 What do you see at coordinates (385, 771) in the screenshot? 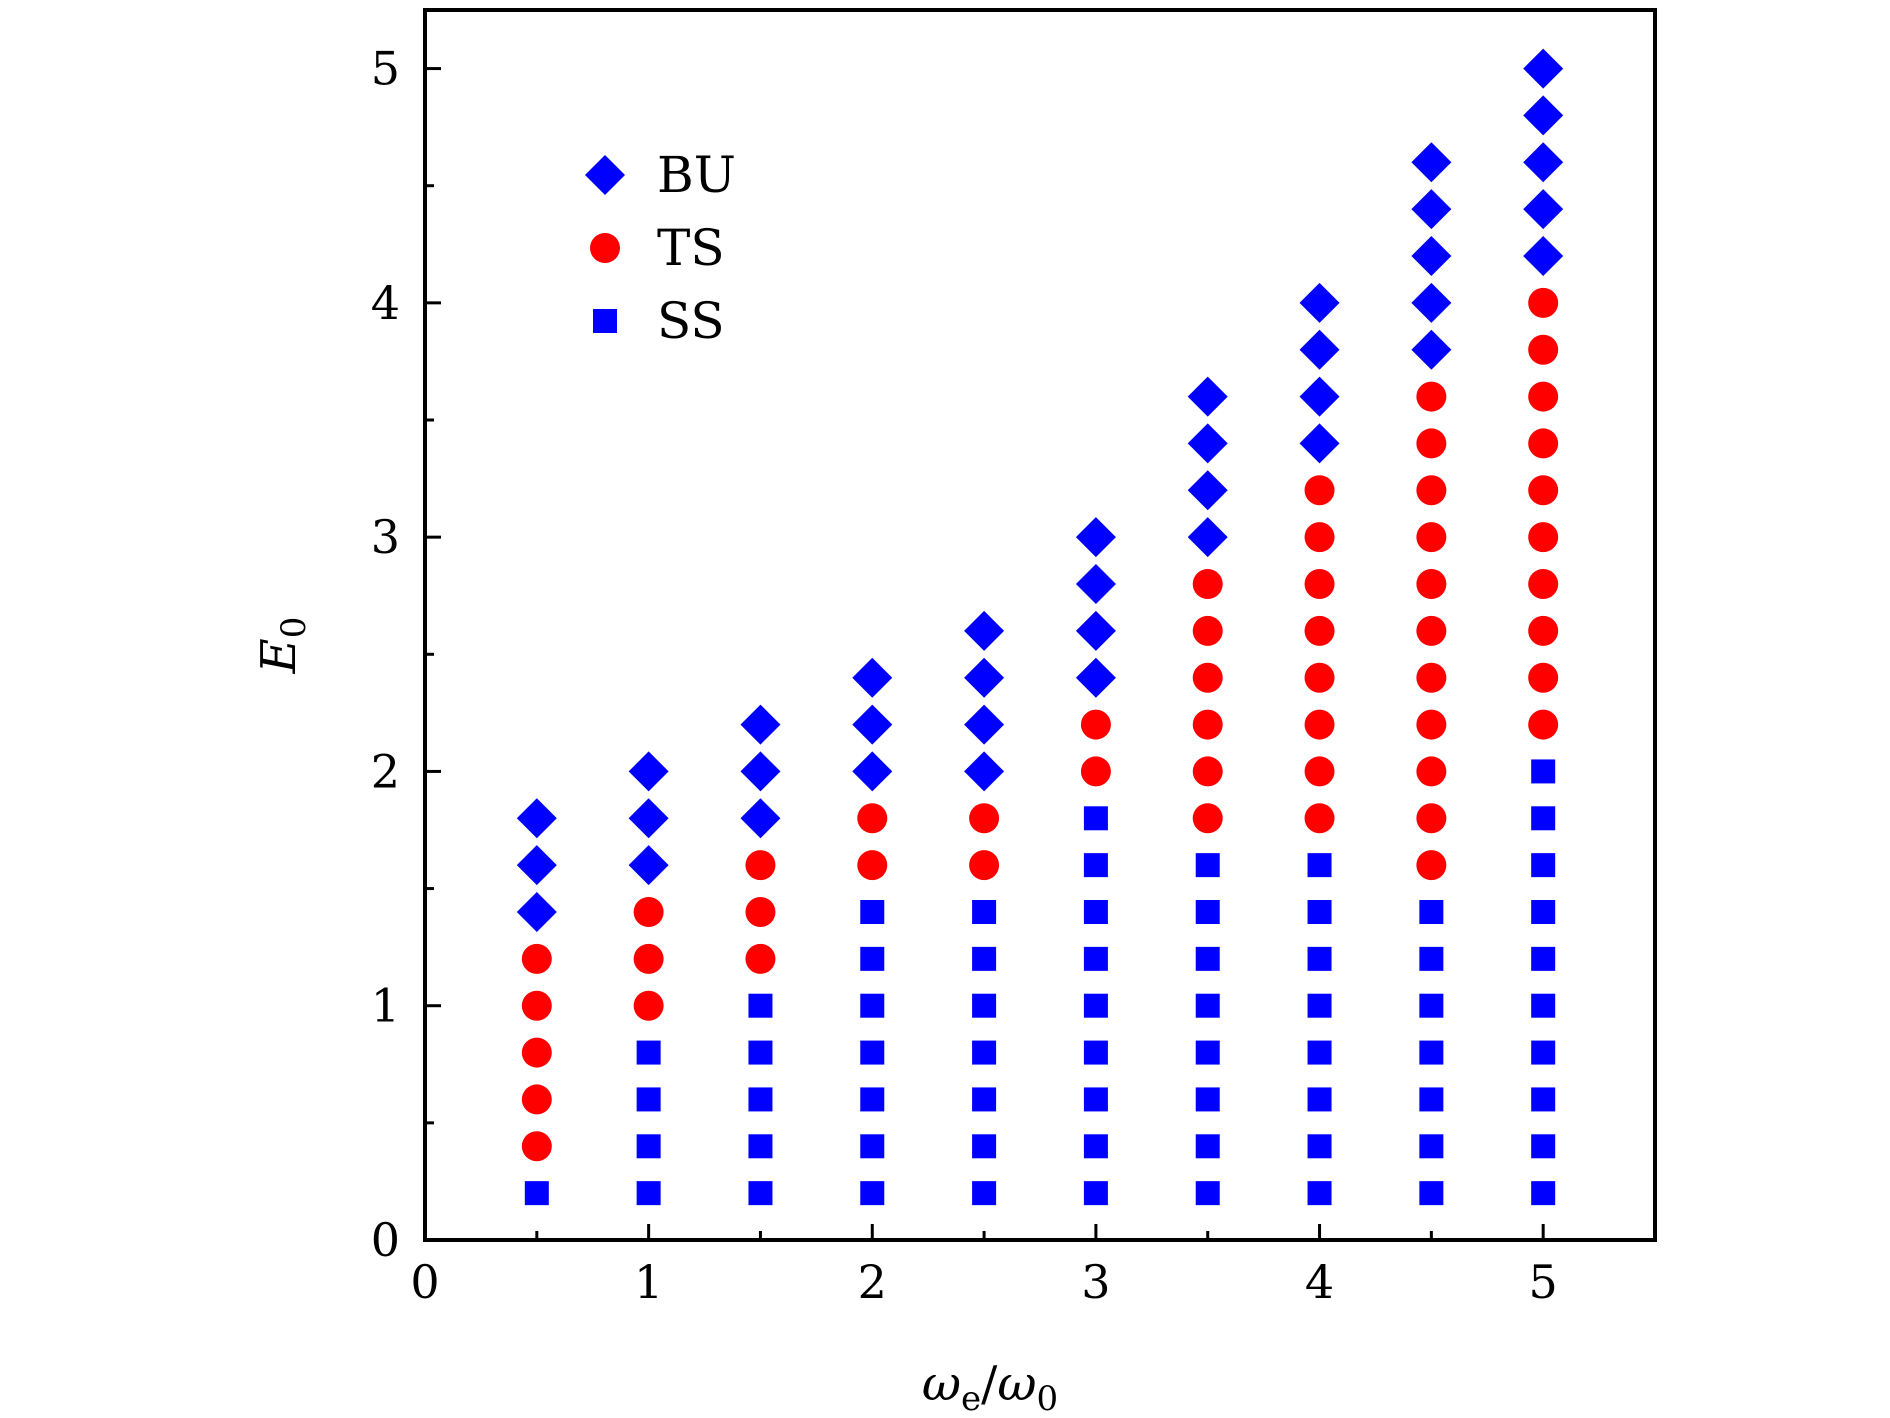
I see `y-tick-label: 2` at bounding box center [385, 771].